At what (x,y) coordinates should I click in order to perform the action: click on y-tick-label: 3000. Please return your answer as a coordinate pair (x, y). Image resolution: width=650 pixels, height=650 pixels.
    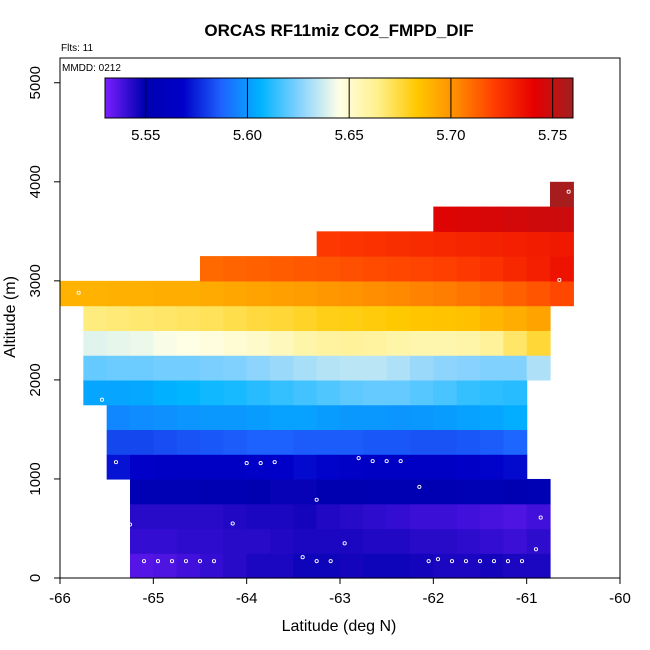
    Looking at the image, I should click on (35, 280).